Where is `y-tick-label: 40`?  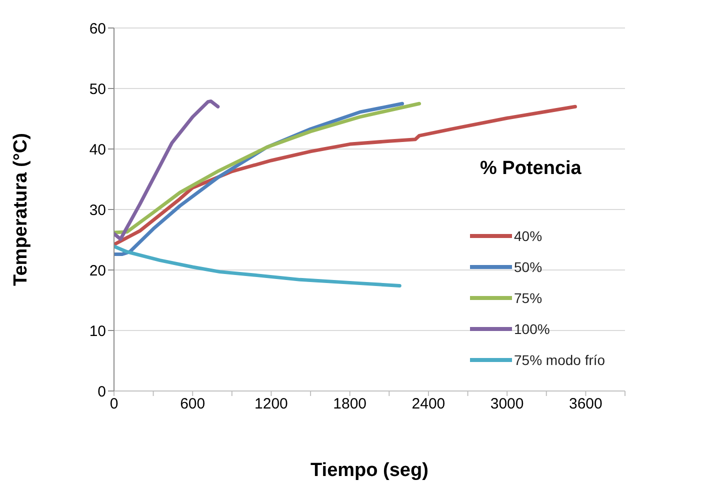
y-tick-label: 40 is located at coordinates (97, 149).